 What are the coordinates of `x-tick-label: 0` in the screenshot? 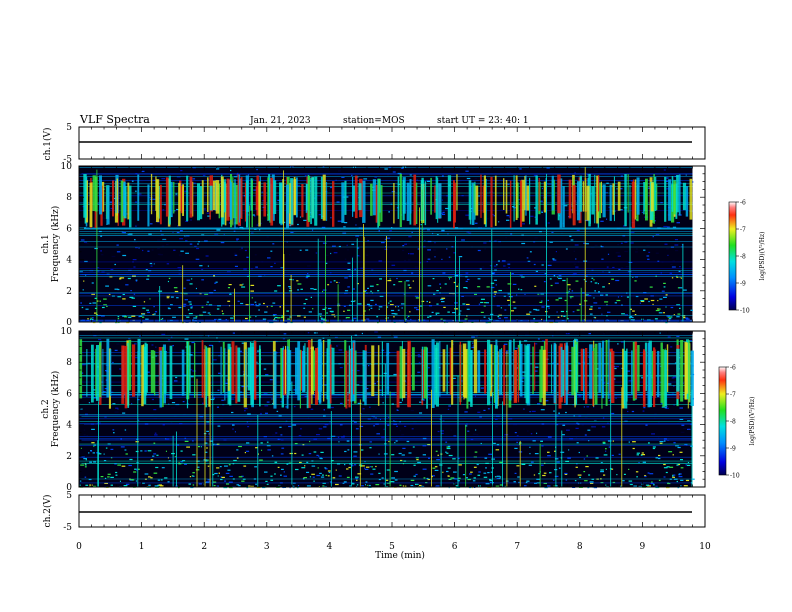 It's located at (79, 547).